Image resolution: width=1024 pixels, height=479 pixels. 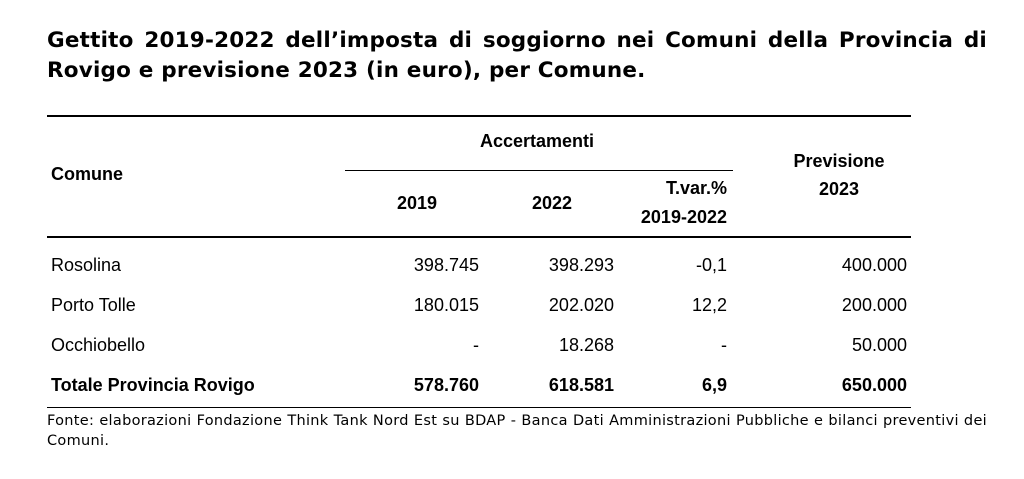 I want to click on row-previsione: 50.000, so click(x=879, y=345).